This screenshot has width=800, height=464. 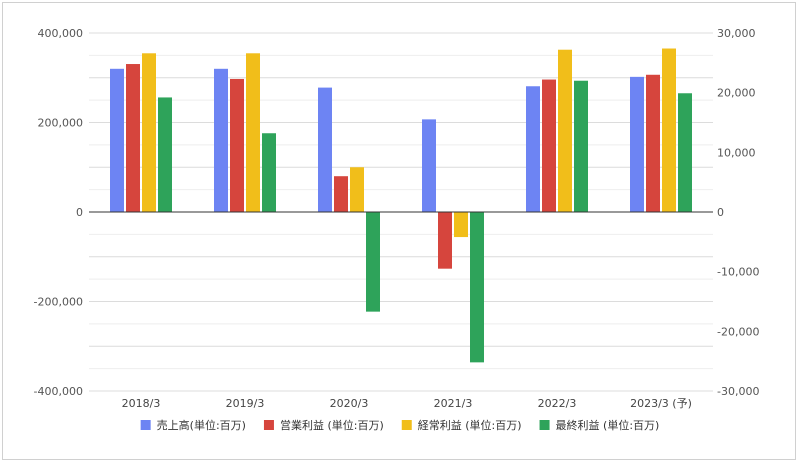 What do you see at coordinates (736, 93) in the screenshot?
I see `right-y-tick-label: 20,000` at bounding box center [736, 93].